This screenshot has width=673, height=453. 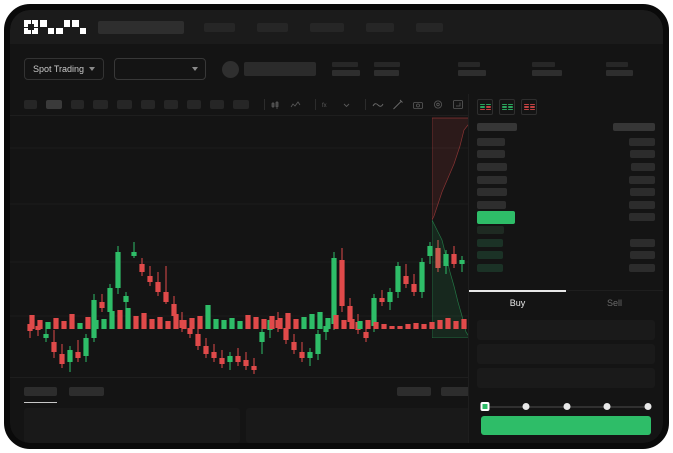 What do you see at coordinates (458, 104) in the screenshot?
I see `fullscreen-icon` at bounding box center [458, 104].